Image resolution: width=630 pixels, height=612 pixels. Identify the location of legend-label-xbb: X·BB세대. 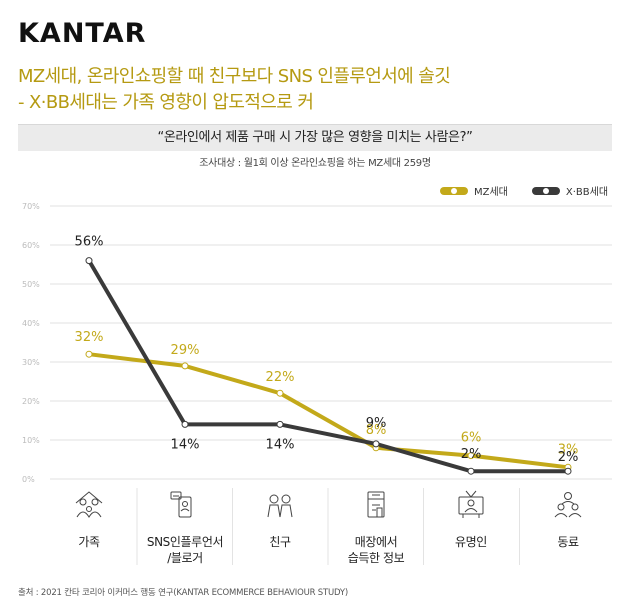
(587, 192).